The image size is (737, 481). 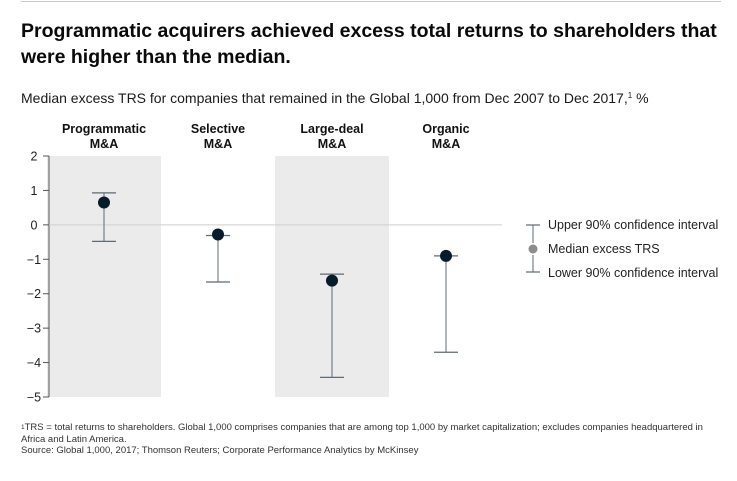 I want to click on y-tick-label: −3, so click(x=34, y=329).